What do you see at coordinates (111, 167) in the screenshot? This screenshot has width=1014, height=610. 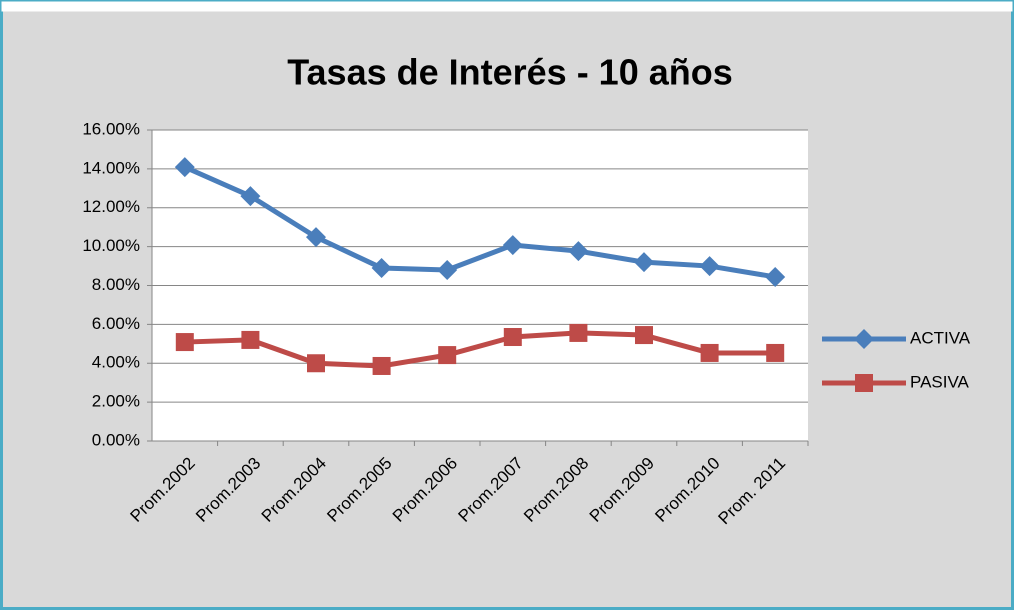 I see `y-tick-label: 14.00%` at bounding box center [111, 167].